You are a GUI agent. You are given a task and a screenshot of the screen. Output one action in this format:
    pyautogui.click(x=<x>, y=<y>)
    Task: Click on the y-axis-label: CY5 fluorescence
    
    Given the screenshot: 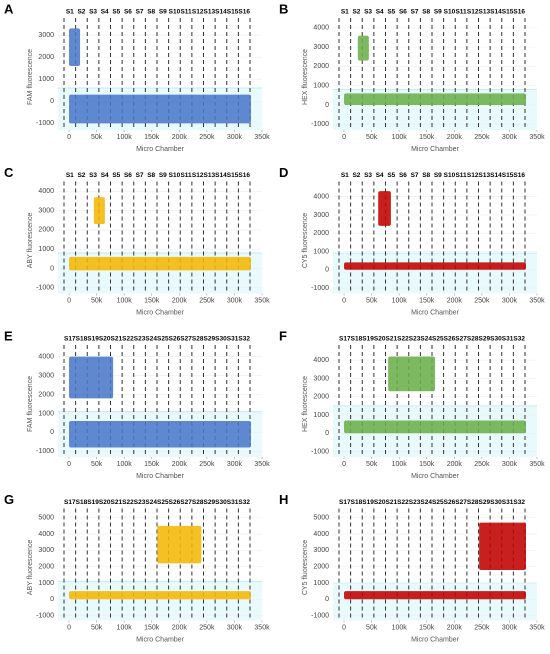 What is the action you would take?
    pyautogui.click(x=305, y=567)
    